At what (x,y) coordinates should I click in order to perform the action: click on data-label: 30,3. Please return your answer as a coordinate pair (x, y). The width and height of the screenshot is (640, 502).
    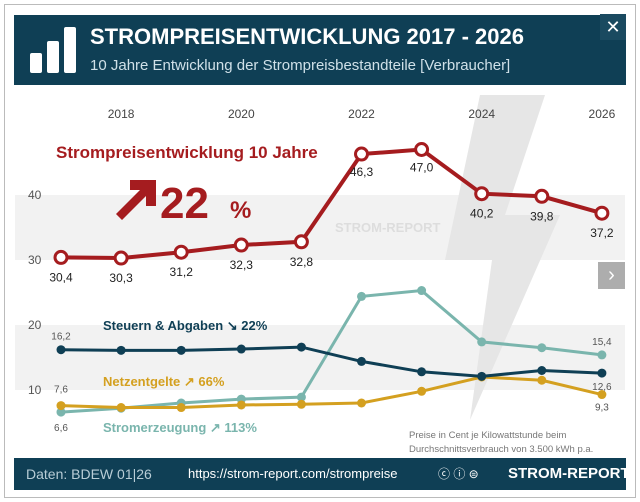
    Looking at the image, I should click on (121, 278).